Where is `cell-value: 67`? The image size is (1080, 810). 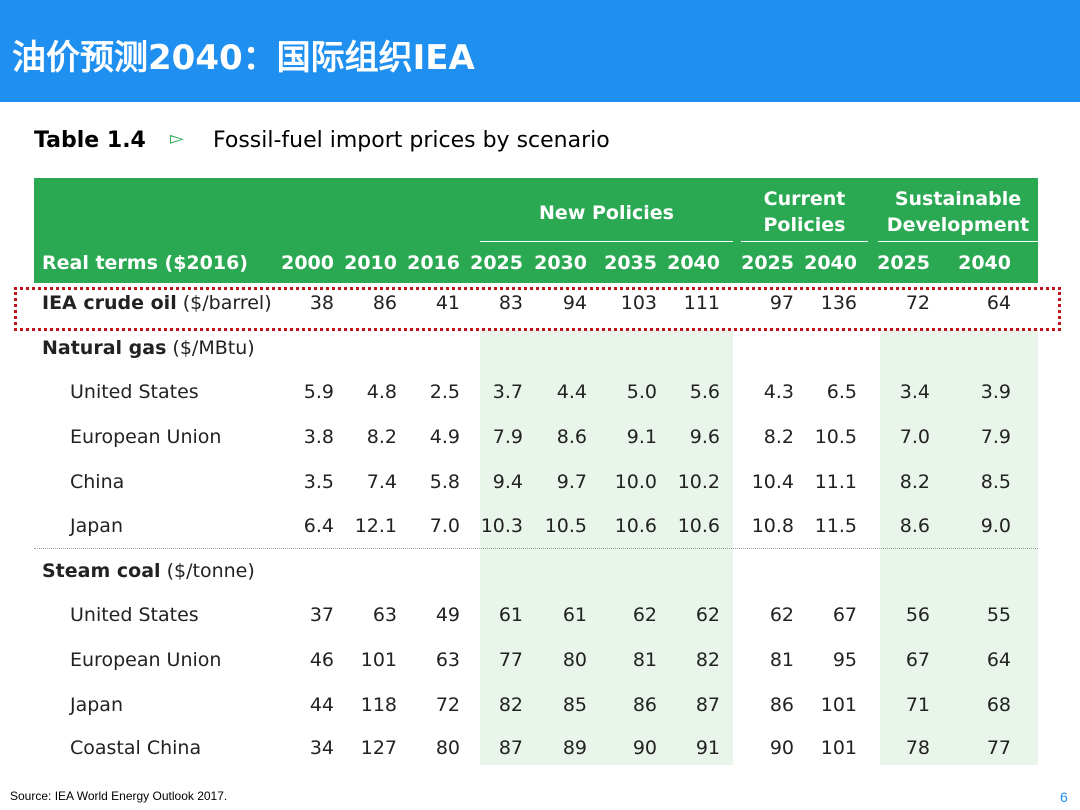 cell-value: 67 is located at coordinates (844, 615).